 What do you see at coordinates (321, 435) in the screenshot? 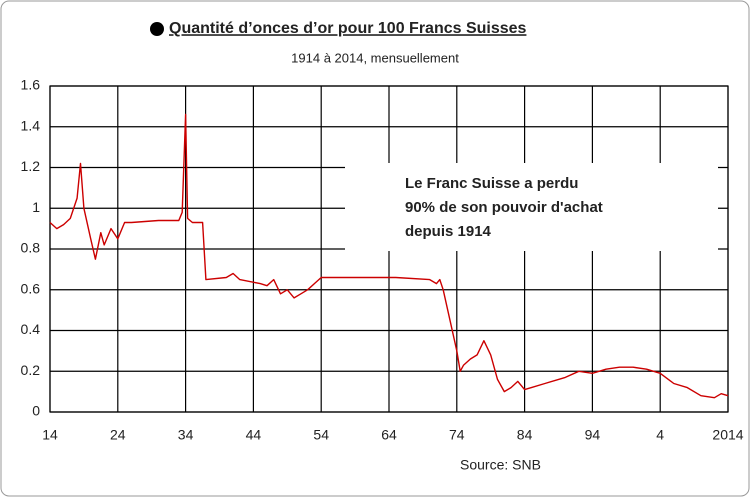
I see `x-tick-label: 54` at bounding box center [321, 435].